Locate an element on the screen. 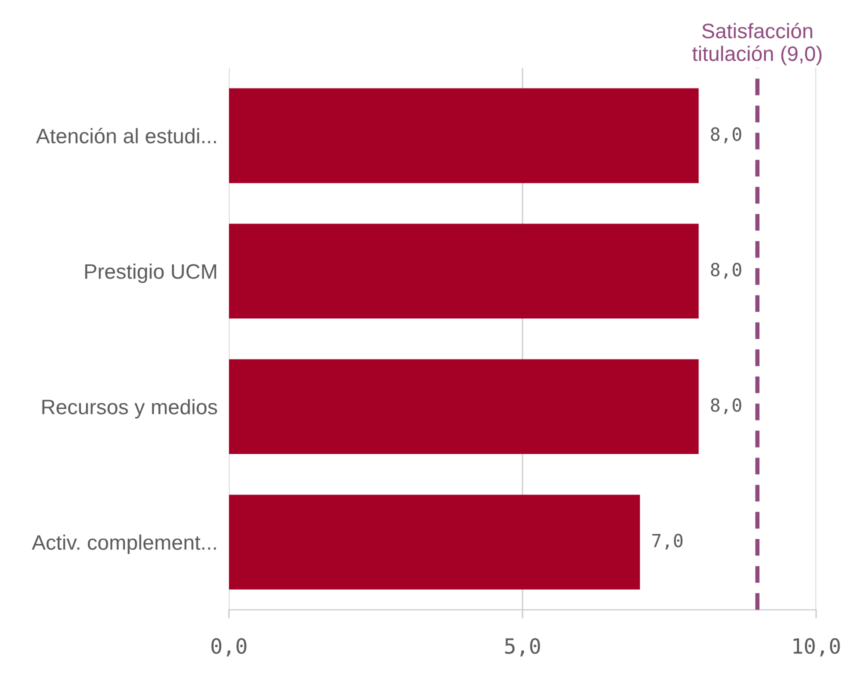  x-tick-label: 5,0 is located at coordinates (522, 647).